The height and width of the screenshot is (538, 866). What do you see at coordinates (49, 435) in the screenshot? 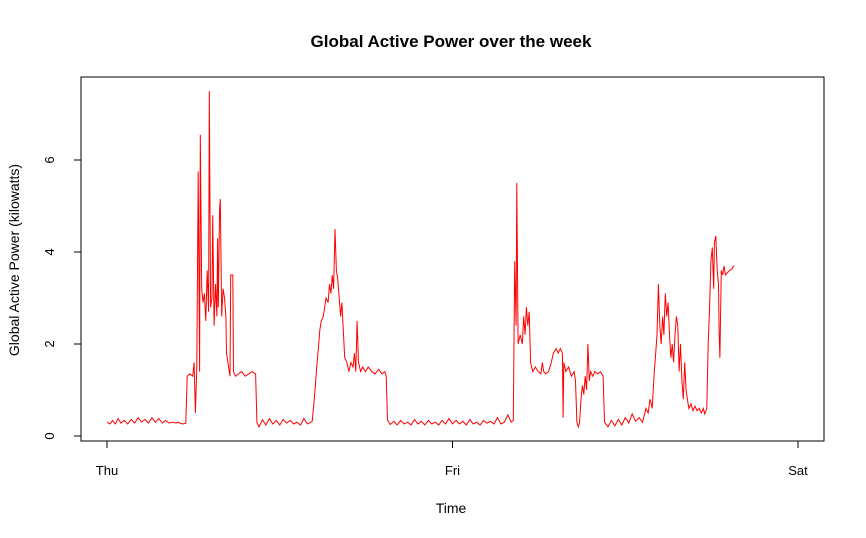
I see `y-tick-label: 0` at bounding box center [49, 435].